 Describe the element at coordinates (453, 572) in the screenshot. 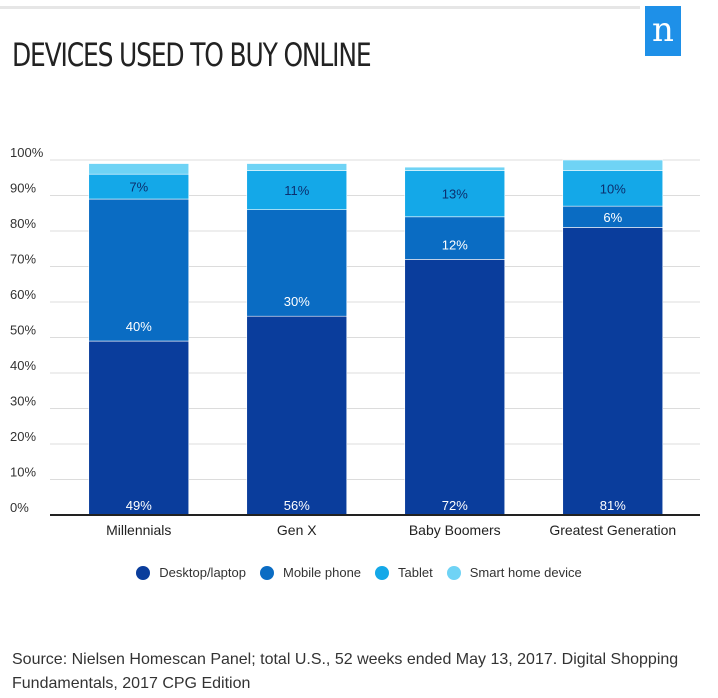

I see `legend-swatch-smart-home` at that location.